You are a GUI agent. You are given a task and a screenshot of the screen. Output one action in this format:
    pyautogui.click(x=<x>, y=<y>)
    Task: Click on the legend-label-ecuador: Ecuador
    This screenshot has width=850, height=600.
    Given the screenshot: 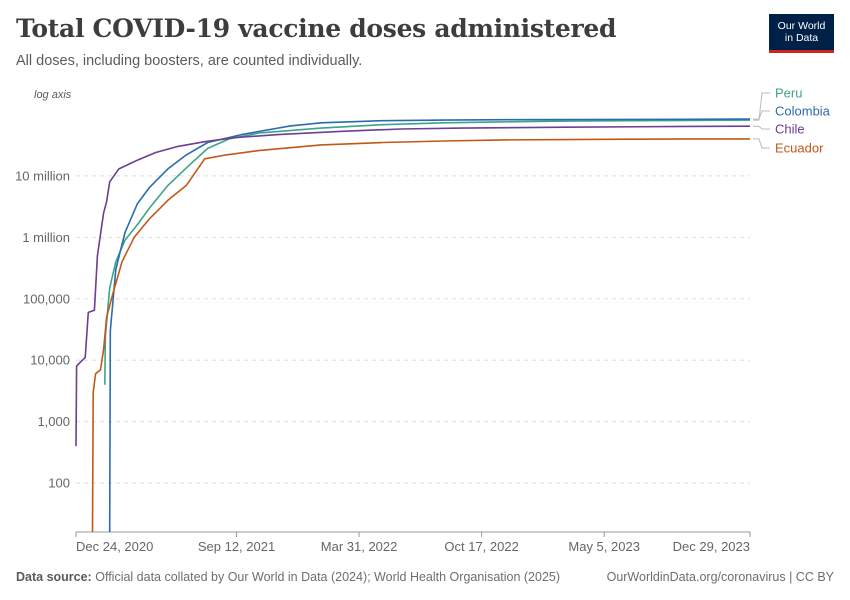 What is the action you would take?
    pyautogui.click(x=799, y=148)
    